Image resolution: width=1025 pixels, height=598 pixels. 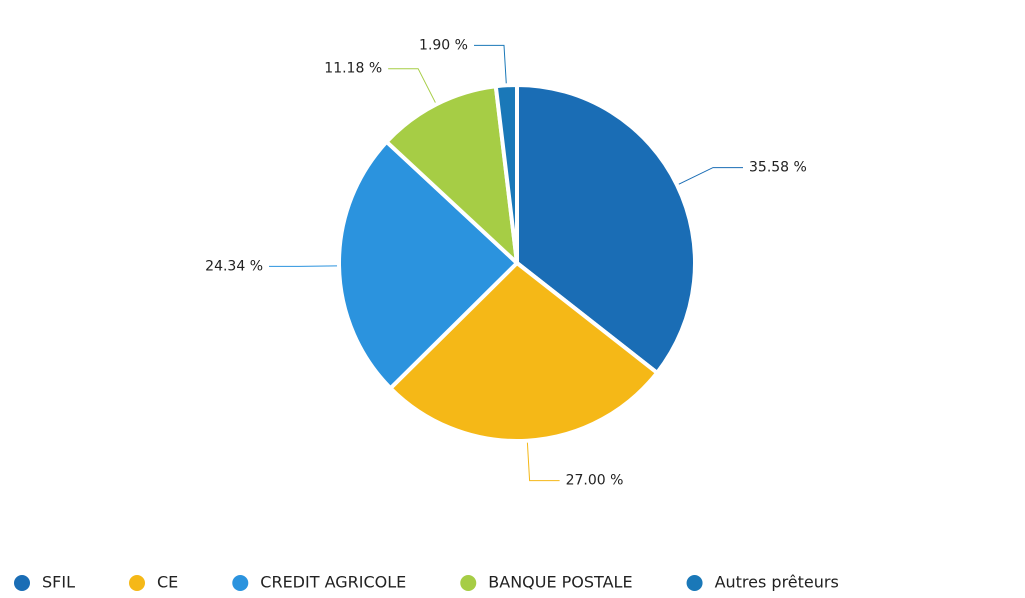 I want to click on data-label: 11.18 %, so click(x=353, y=69).